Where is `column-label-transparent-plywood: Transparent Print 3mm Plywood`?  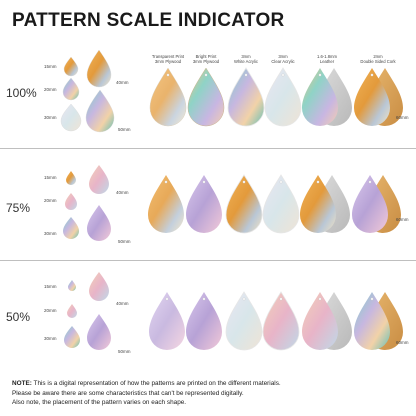
column-label-transparent-plywood: Transparent Print 3mm Plywood is located at coordinates (168, 59).